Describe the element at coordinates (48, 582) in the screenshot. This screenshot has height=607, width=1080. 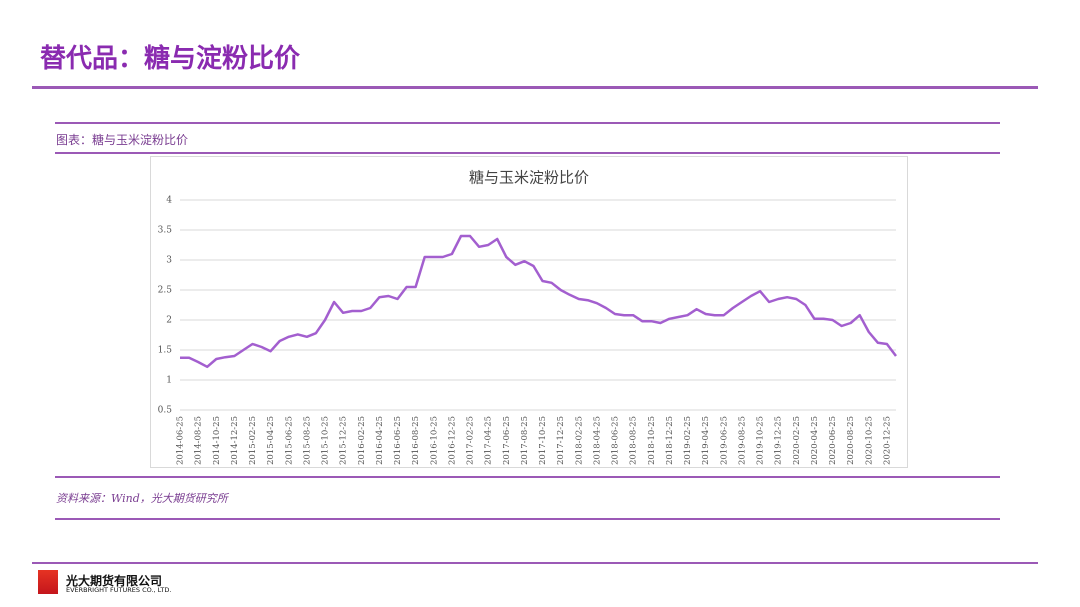
I see `logo` at that location.